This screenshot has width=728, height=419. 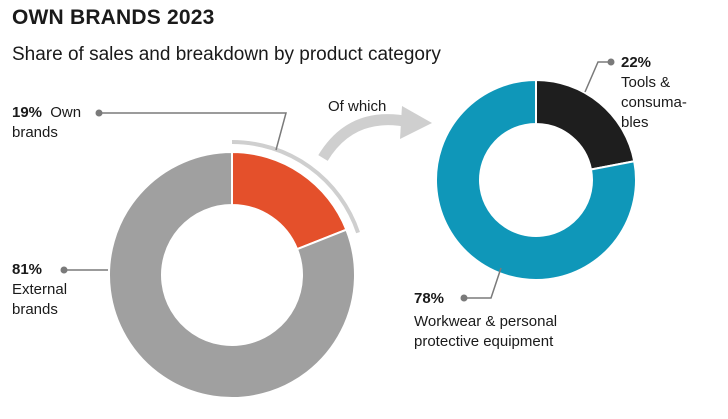 I want to click on leader-line-workwear, so click(x=483, y=283).